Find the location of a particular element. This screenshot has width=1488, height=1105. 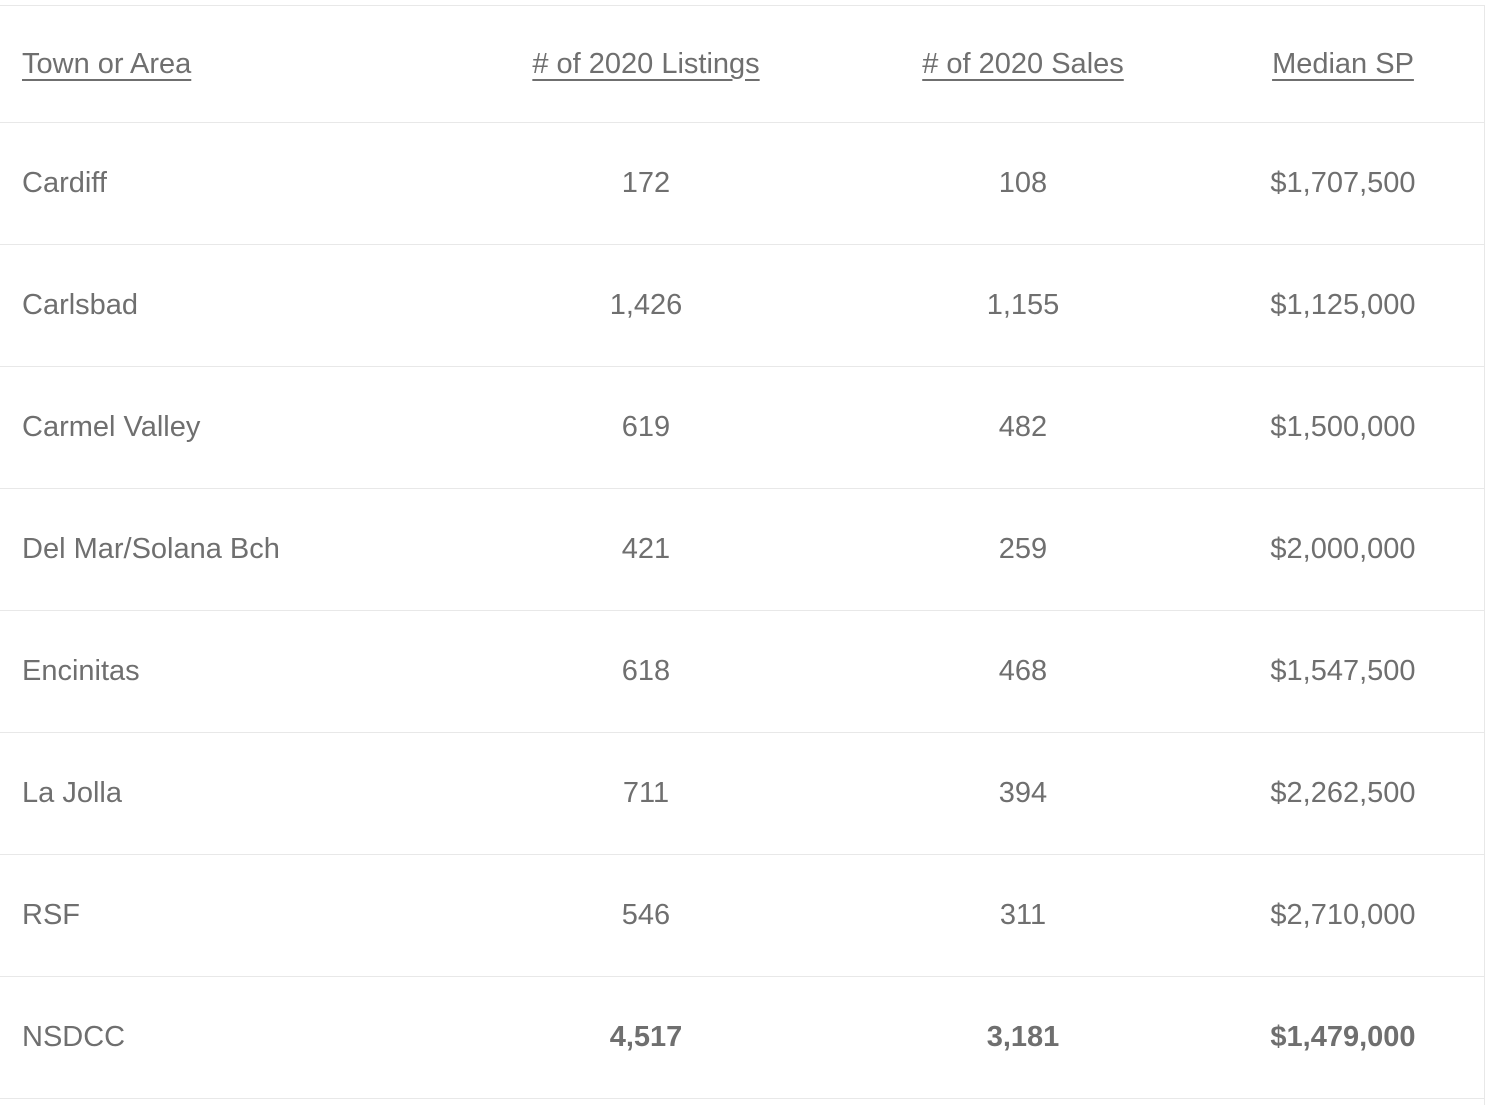

table-row: RSF 546 311 $2,710,000 is located at coordinates (742, 915).